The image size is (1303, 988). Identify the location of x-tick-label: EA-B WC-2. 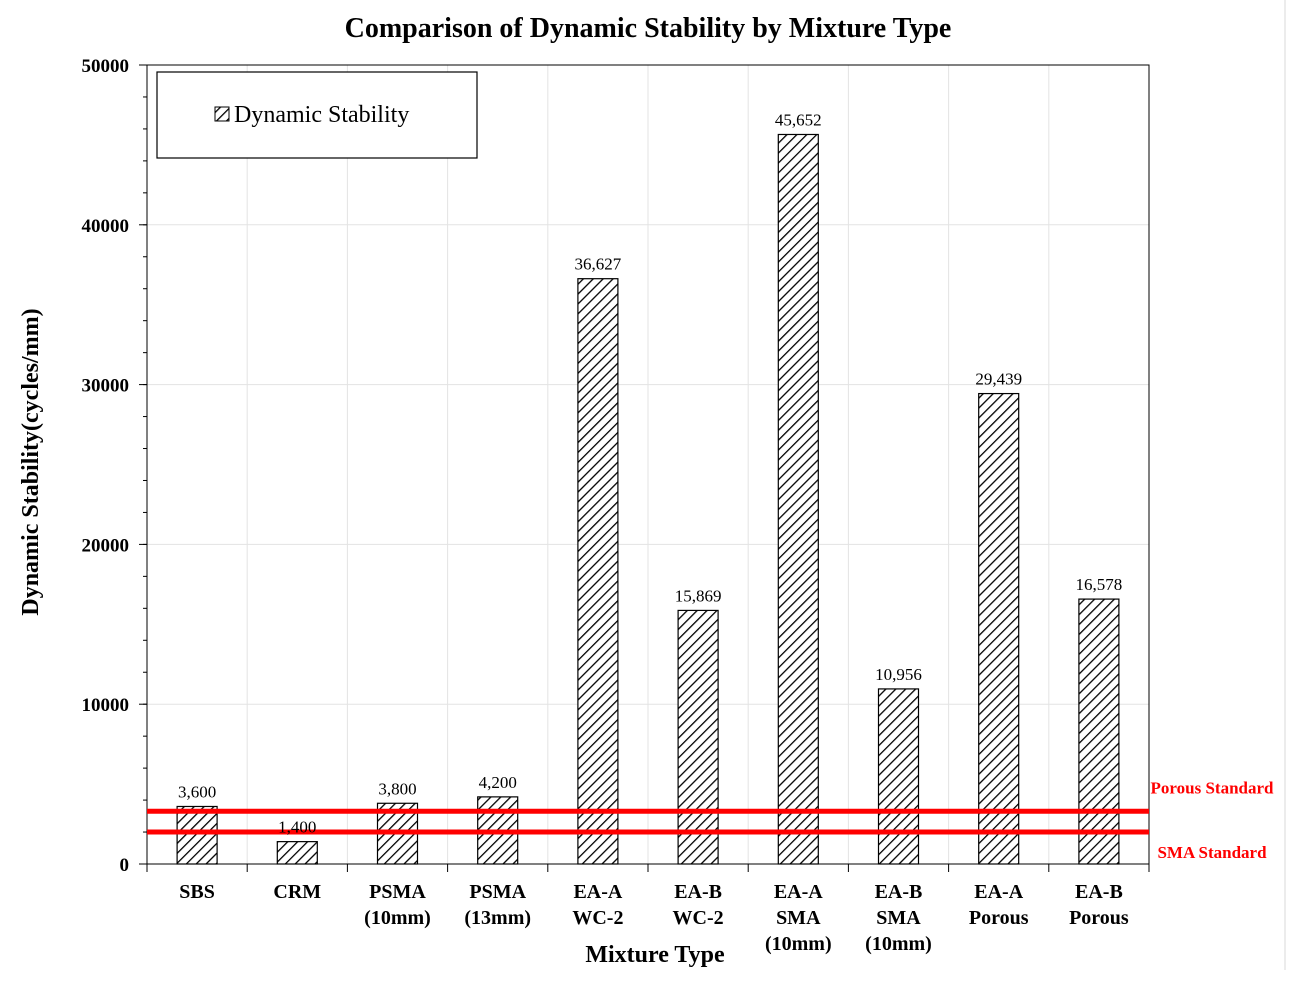
(698, 905).